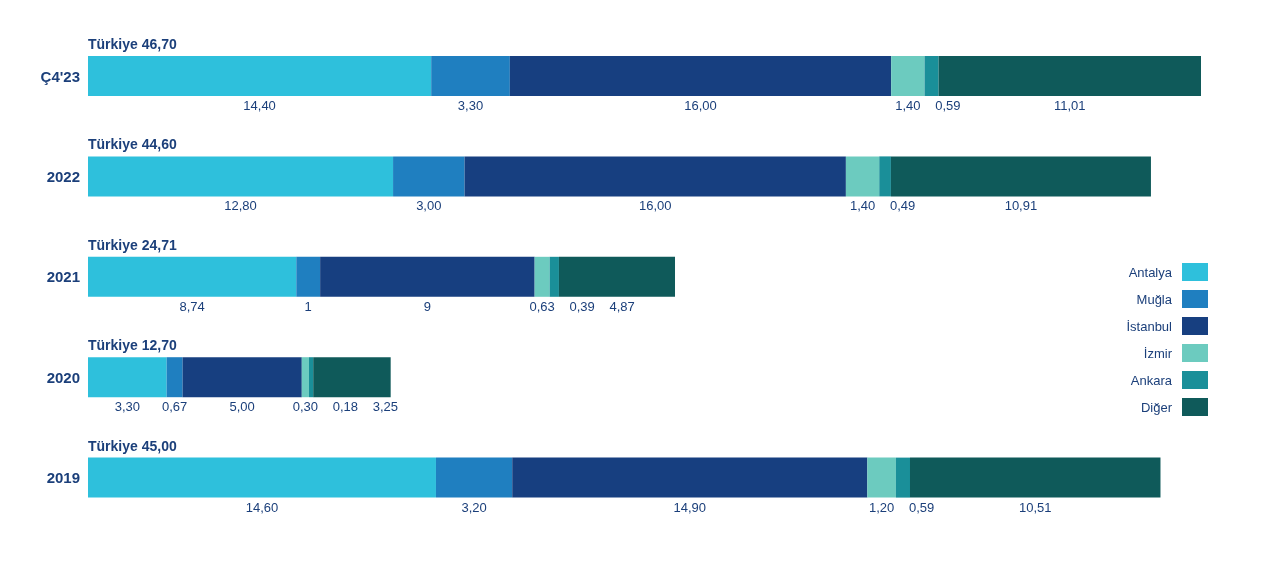 This screenshot has height=563, width=1276. I want to click on total-label: Türkiye 45,00, so click(132, 445).